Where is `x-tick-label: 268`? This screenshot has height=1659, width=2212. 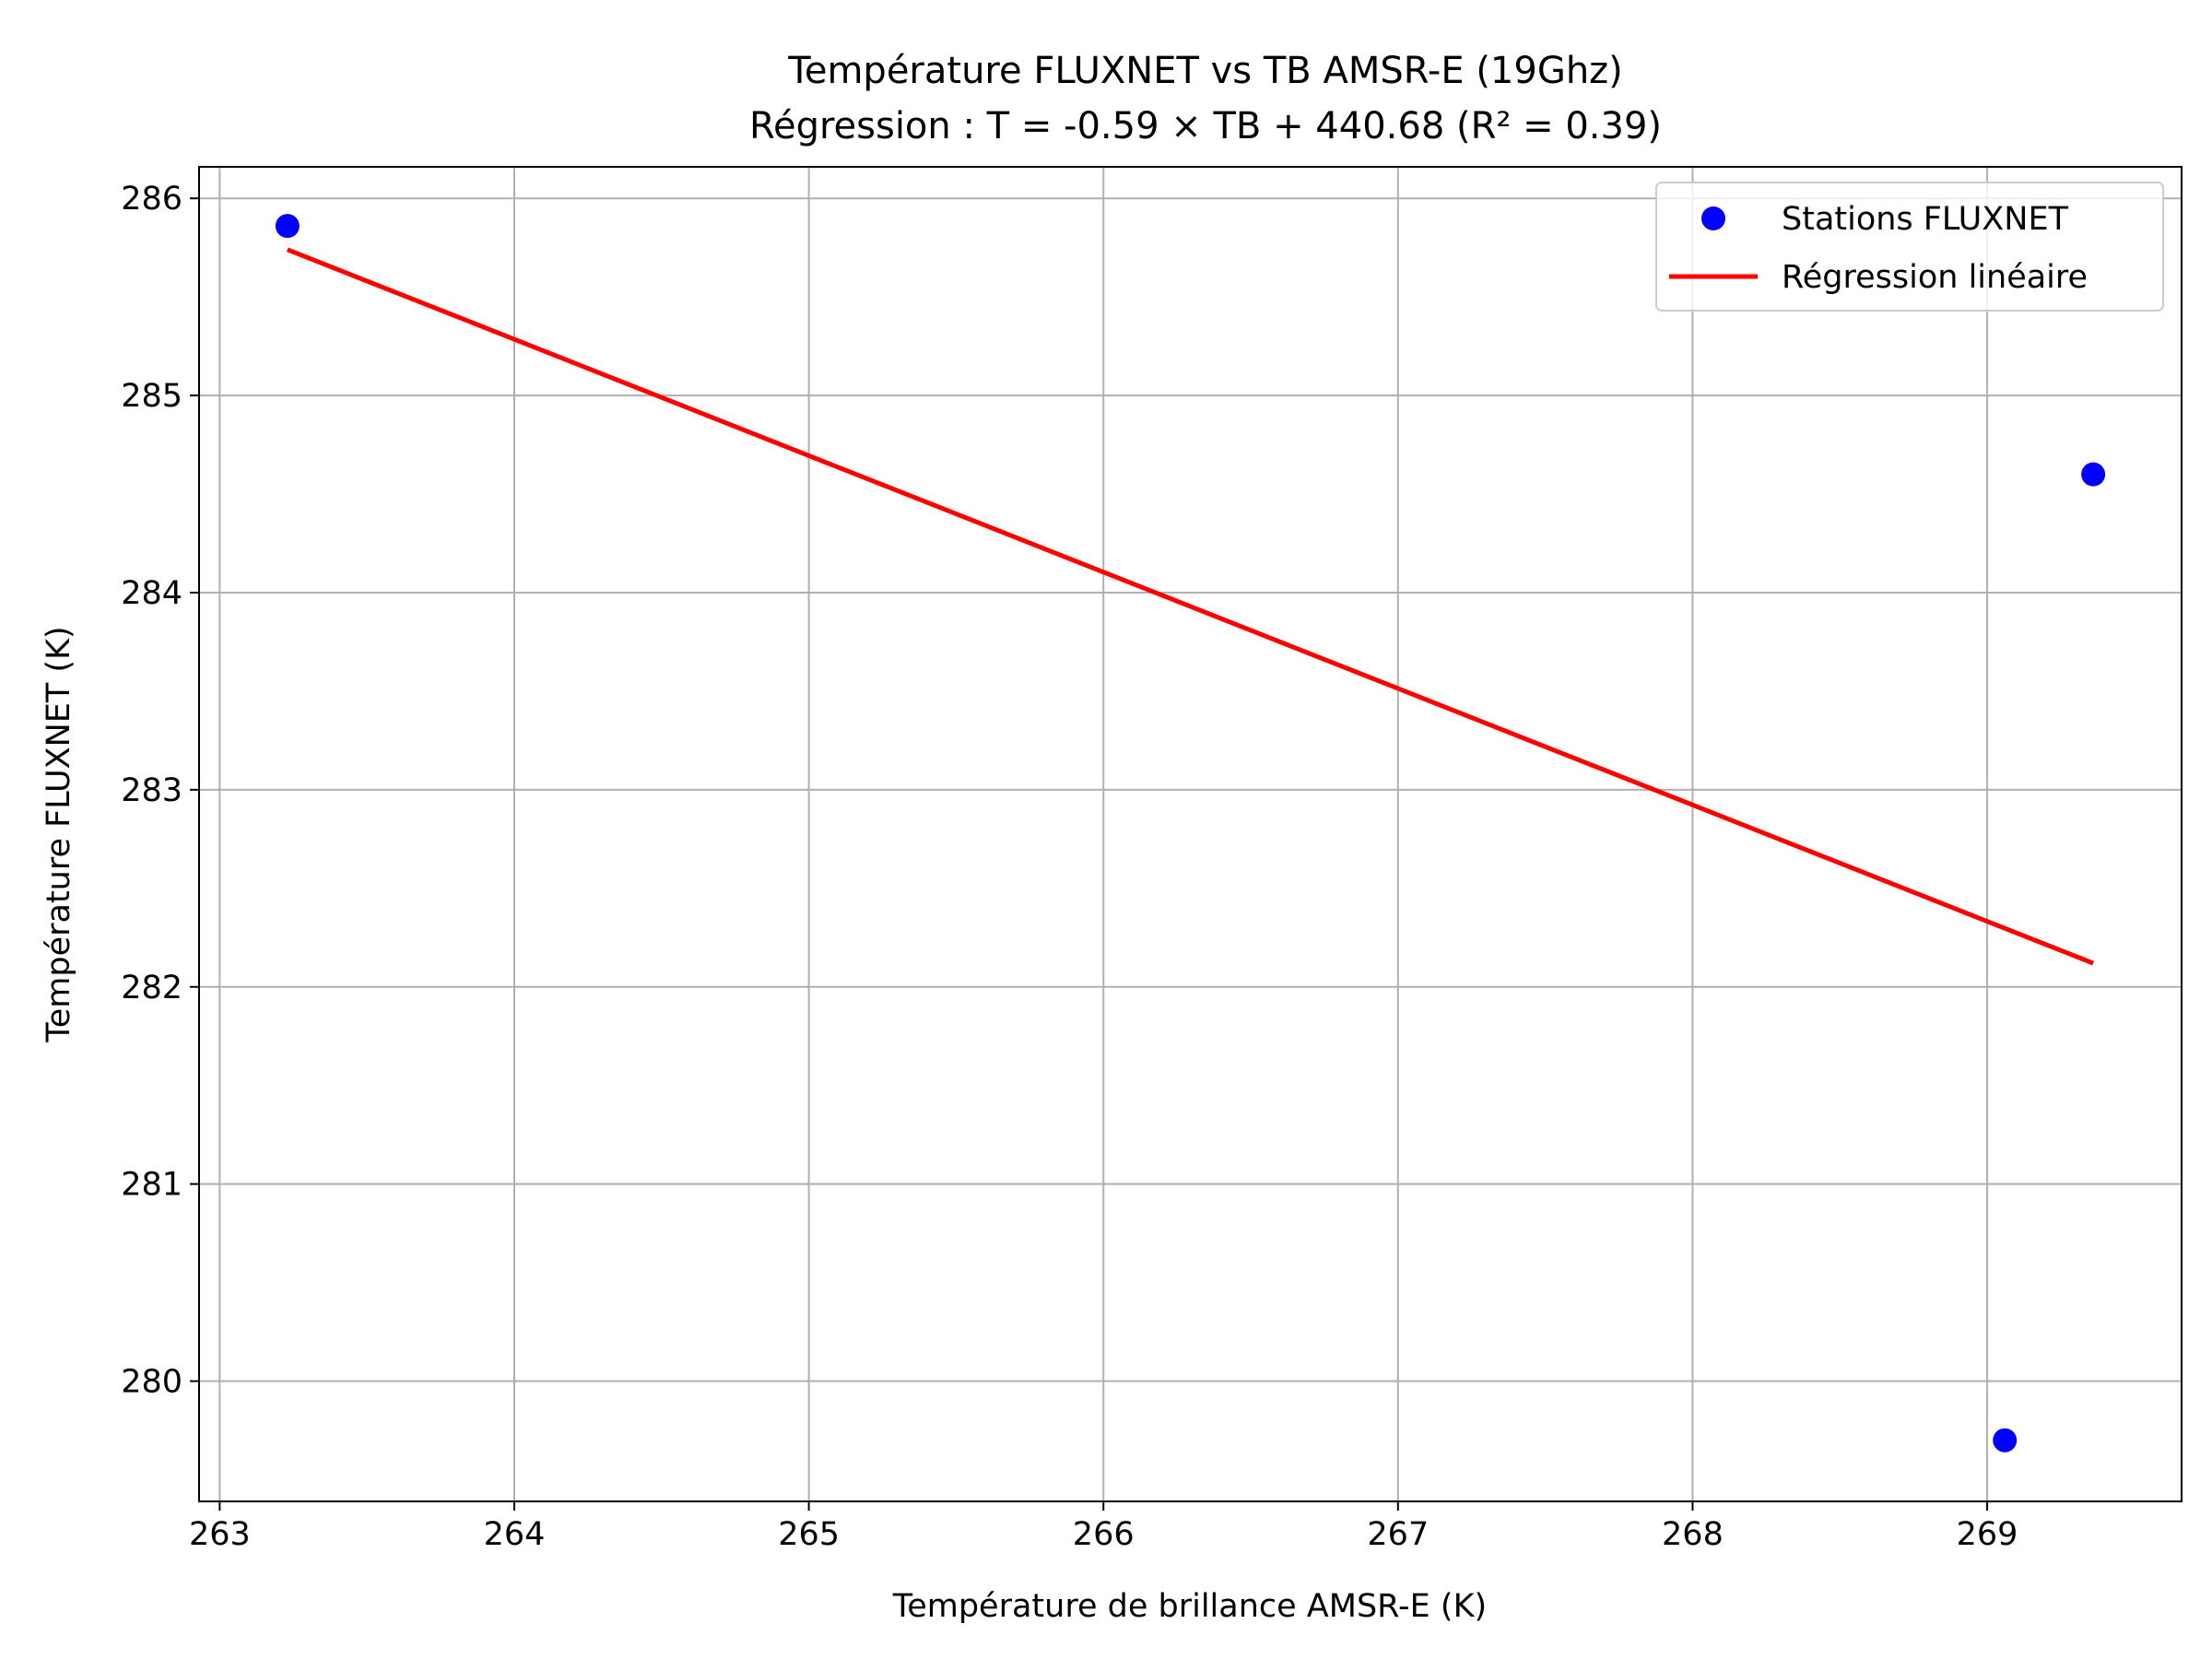
x-tick-label: 268 is located at coordinates (1693, 1534).